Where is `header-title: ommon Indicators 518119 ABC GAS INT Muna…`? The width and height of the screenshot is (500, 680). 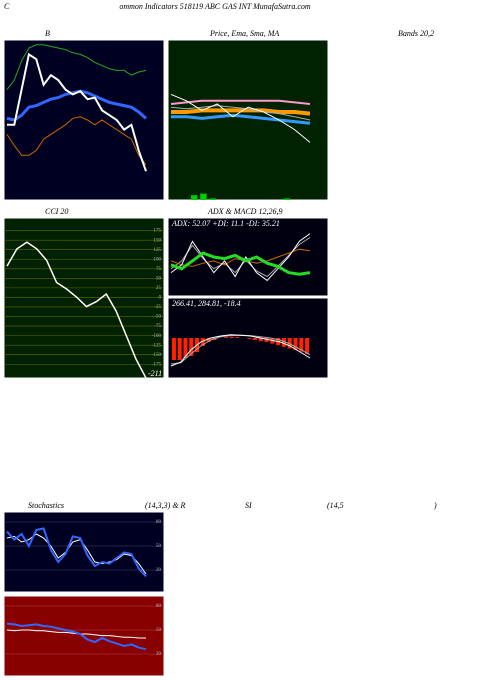
header-title: ommon Indicators 518119 ABC GAS INT Muna… is located at coordinates (215, 6).